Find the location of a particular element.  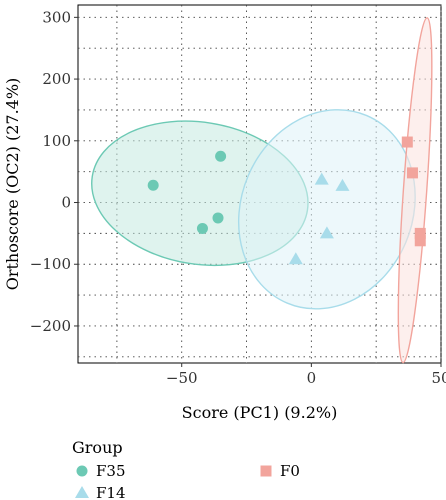

x-tick-label: 0 is located at coordinates (312, 378).